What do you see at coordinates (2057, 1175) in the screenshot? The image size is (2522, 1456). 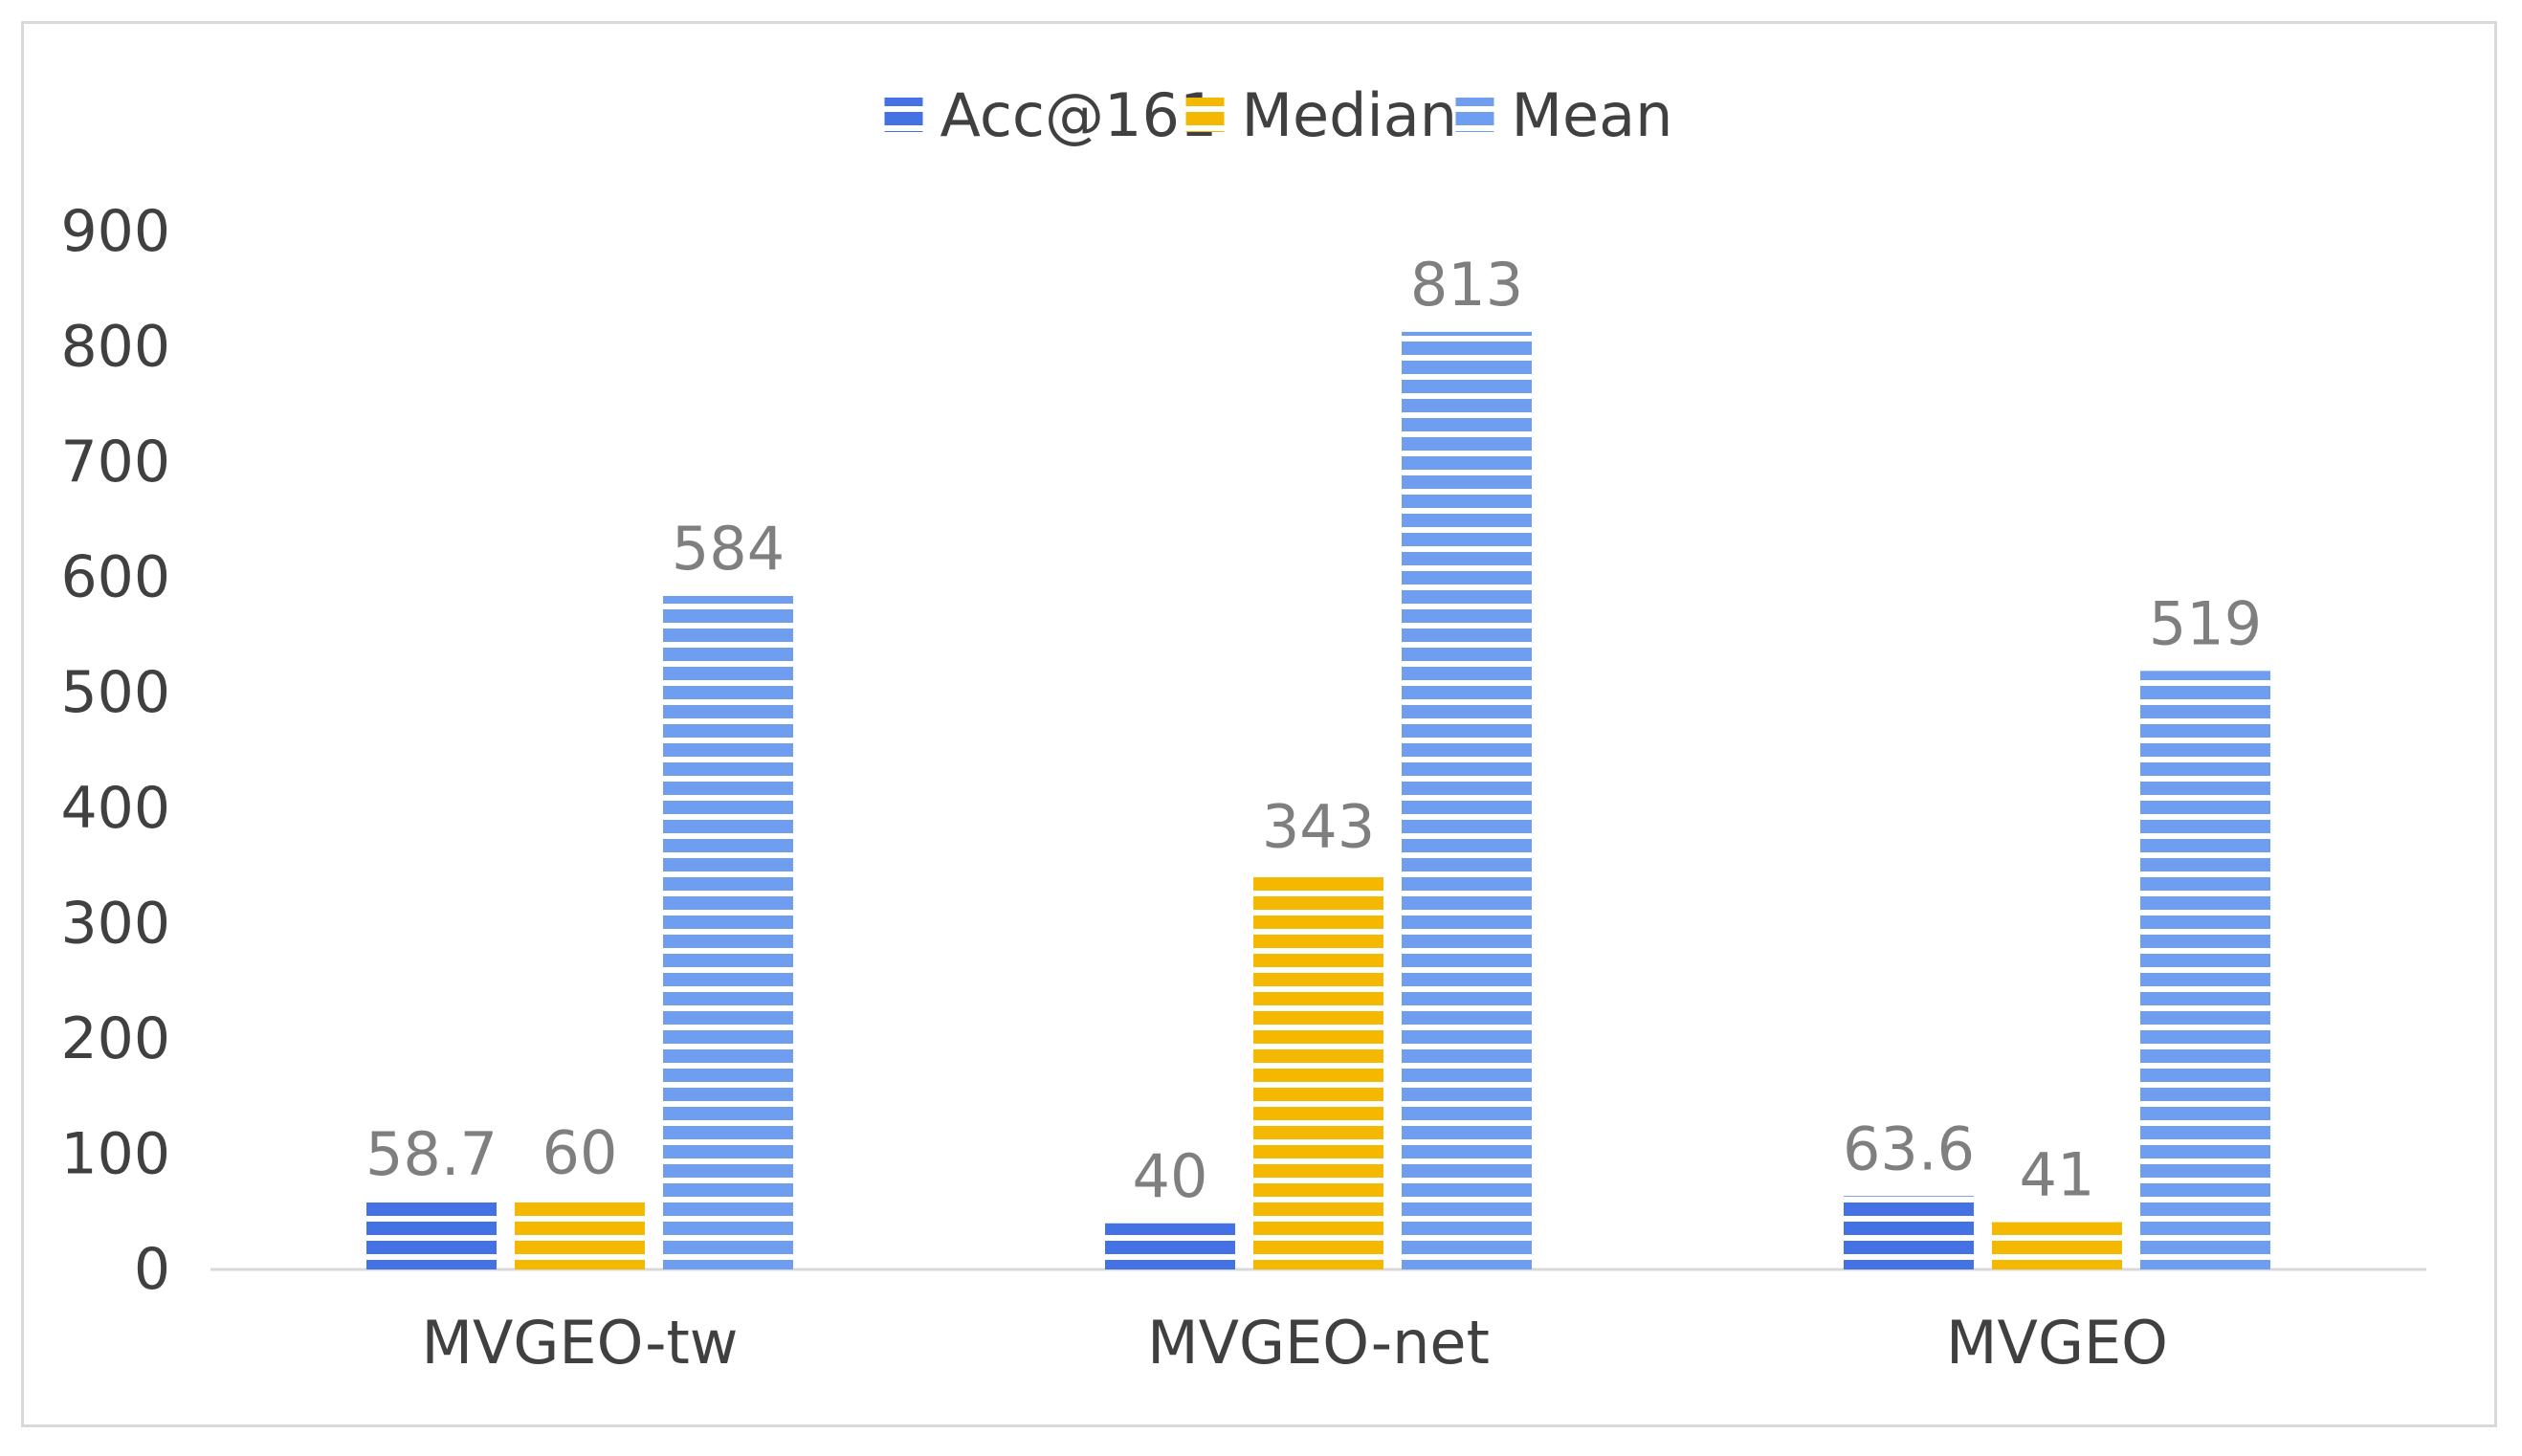 I see `data-label-median-mvgeo: 41` at bounding box center [2057, 1175].